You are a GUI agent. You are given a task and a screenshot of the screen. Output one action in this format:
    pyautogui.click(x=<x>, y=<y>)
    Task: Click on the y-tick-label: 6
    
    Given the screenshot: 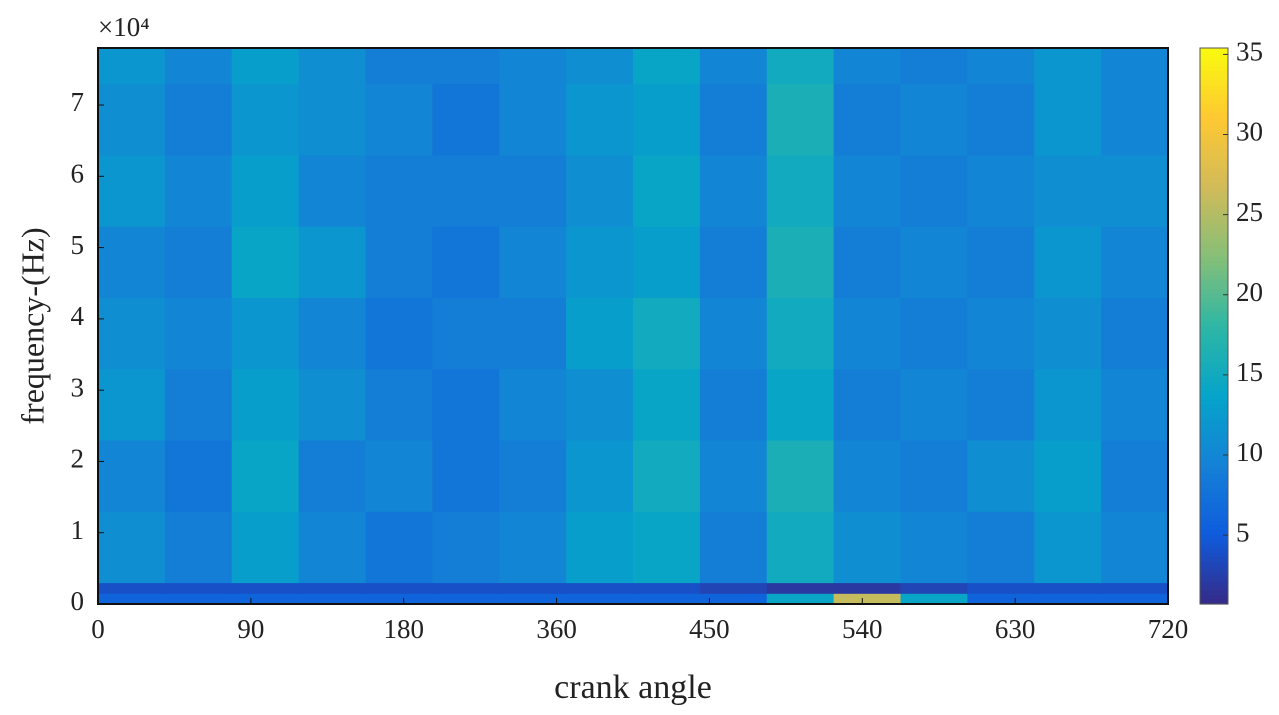 What is the action you would take?
    pyautogui.click(x=78, y=174)
    